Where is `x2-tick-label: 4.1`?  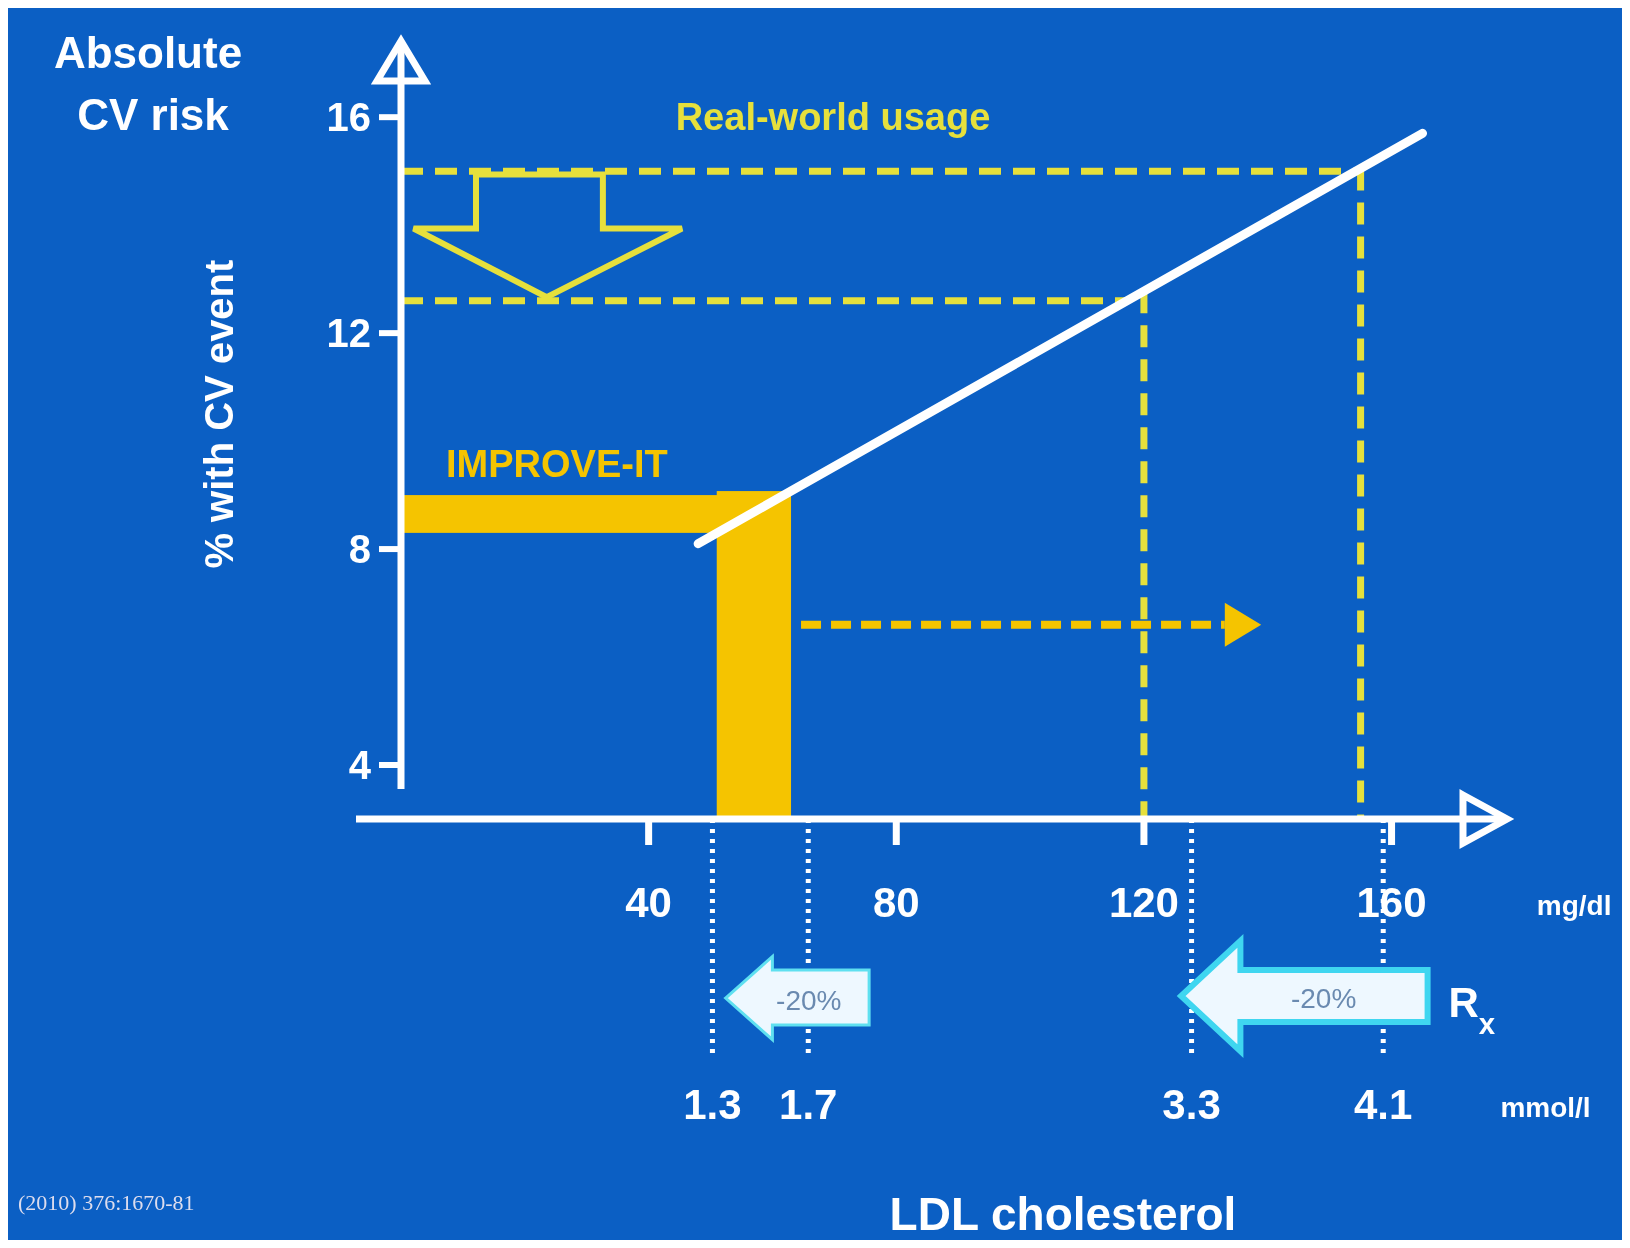 x2-tick-label: 4.1 is located at coordinates (1383, 1104).